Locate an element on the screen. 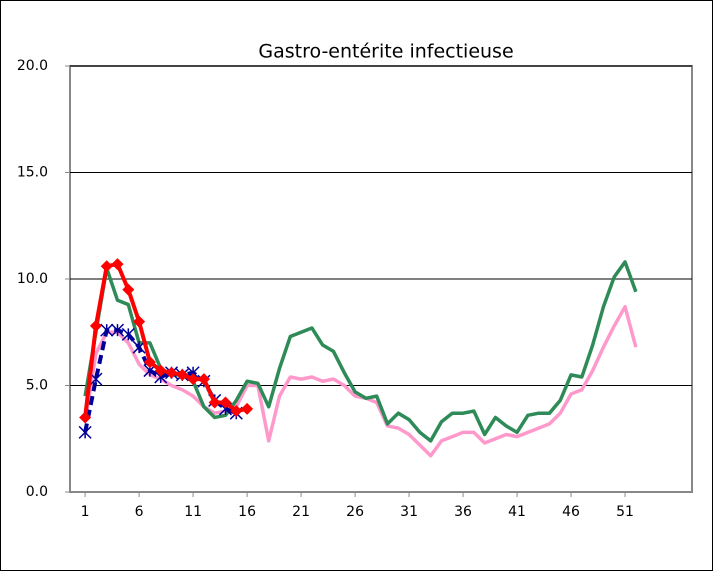 The width and height of the screenshot is (713, 571). x-tick-label: 36 is located at coordinates (463, 512).